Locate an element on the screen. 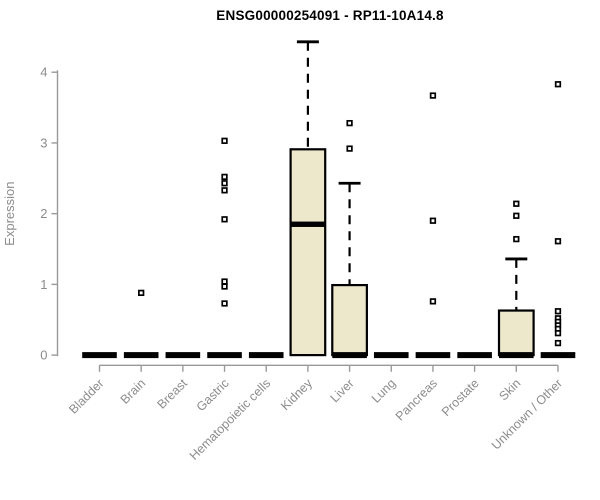  median-line-bladder is located at coordinates (99, 355).